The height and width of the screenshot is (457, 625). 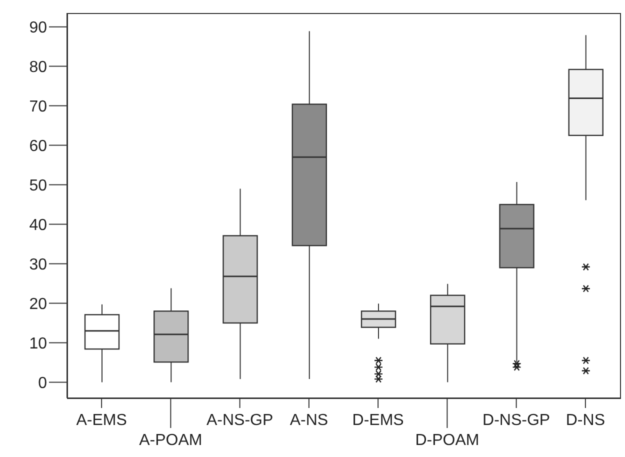 What do you see at coordinates (38, 67) in the screenshot?
I see `y-tick-label: 80` at bounding box center [38, 67].